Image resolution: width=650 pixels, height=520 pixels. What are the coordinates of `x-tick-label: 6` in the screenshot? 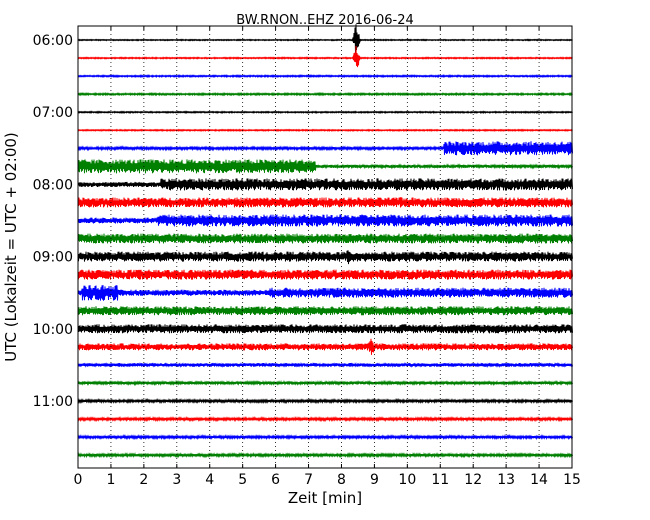 It's located at (275, 480).